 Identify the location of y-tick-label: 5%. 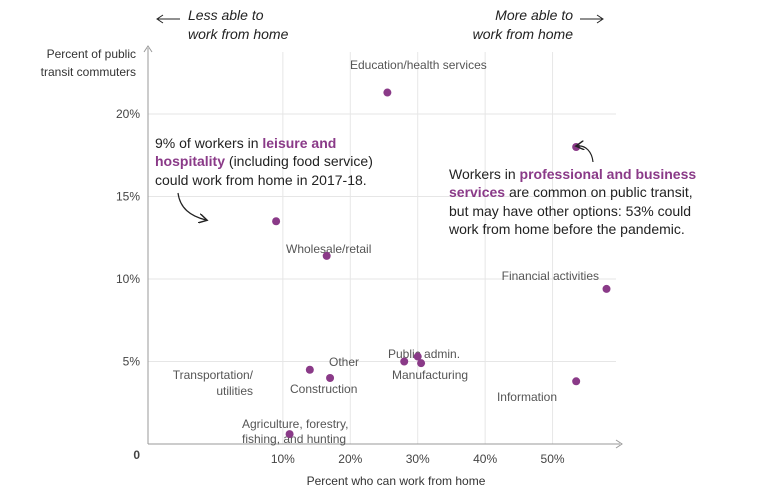
(132, 362).